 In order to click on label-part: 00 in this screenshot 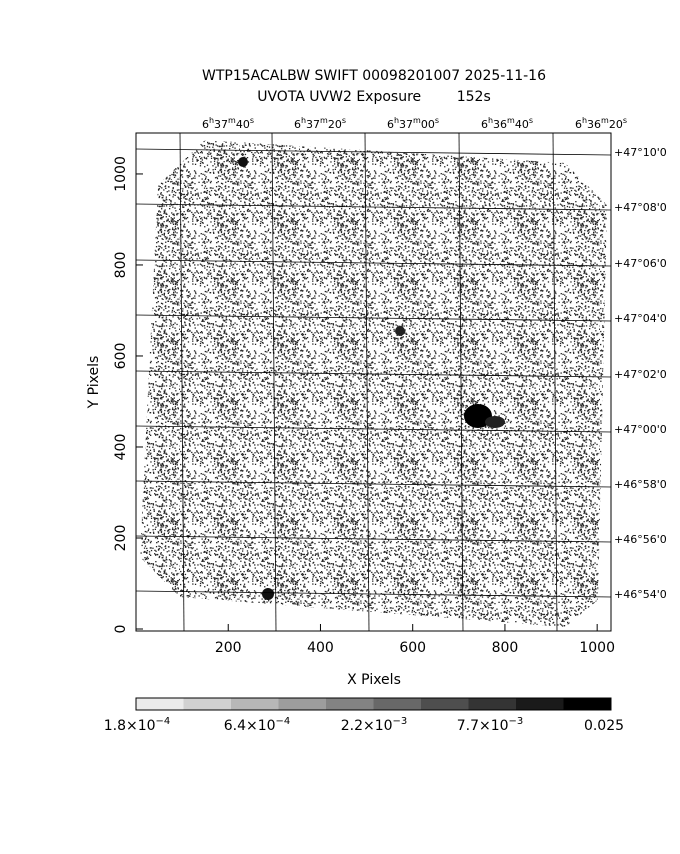, I will do `click(428, 124)`.